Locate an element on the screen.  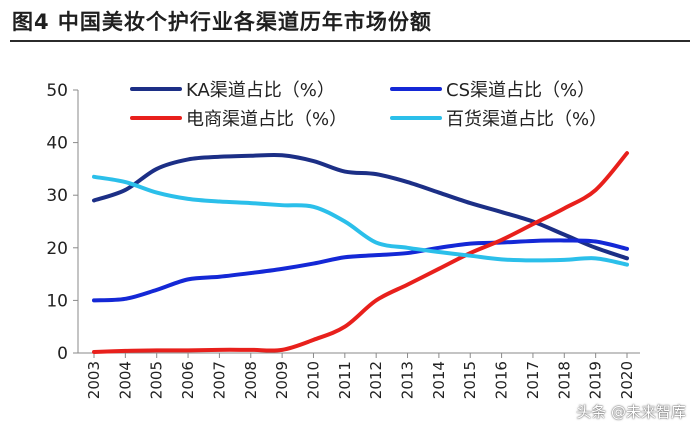
x-tick-label: 2019 is located at coordinates (596, 380).